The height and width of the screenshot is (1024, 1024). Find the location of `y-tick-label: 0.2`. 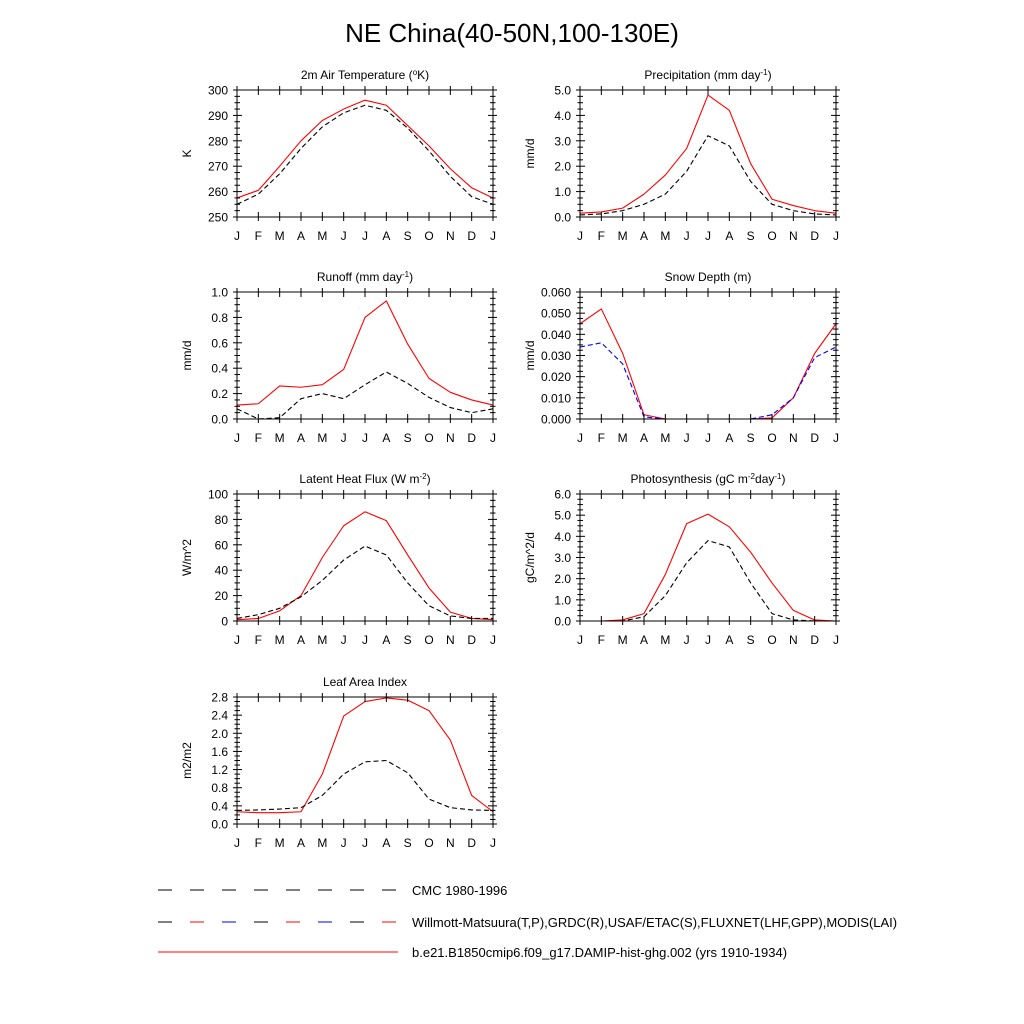

y-tick-label: 0.2 is located at coordinates (219, 394).